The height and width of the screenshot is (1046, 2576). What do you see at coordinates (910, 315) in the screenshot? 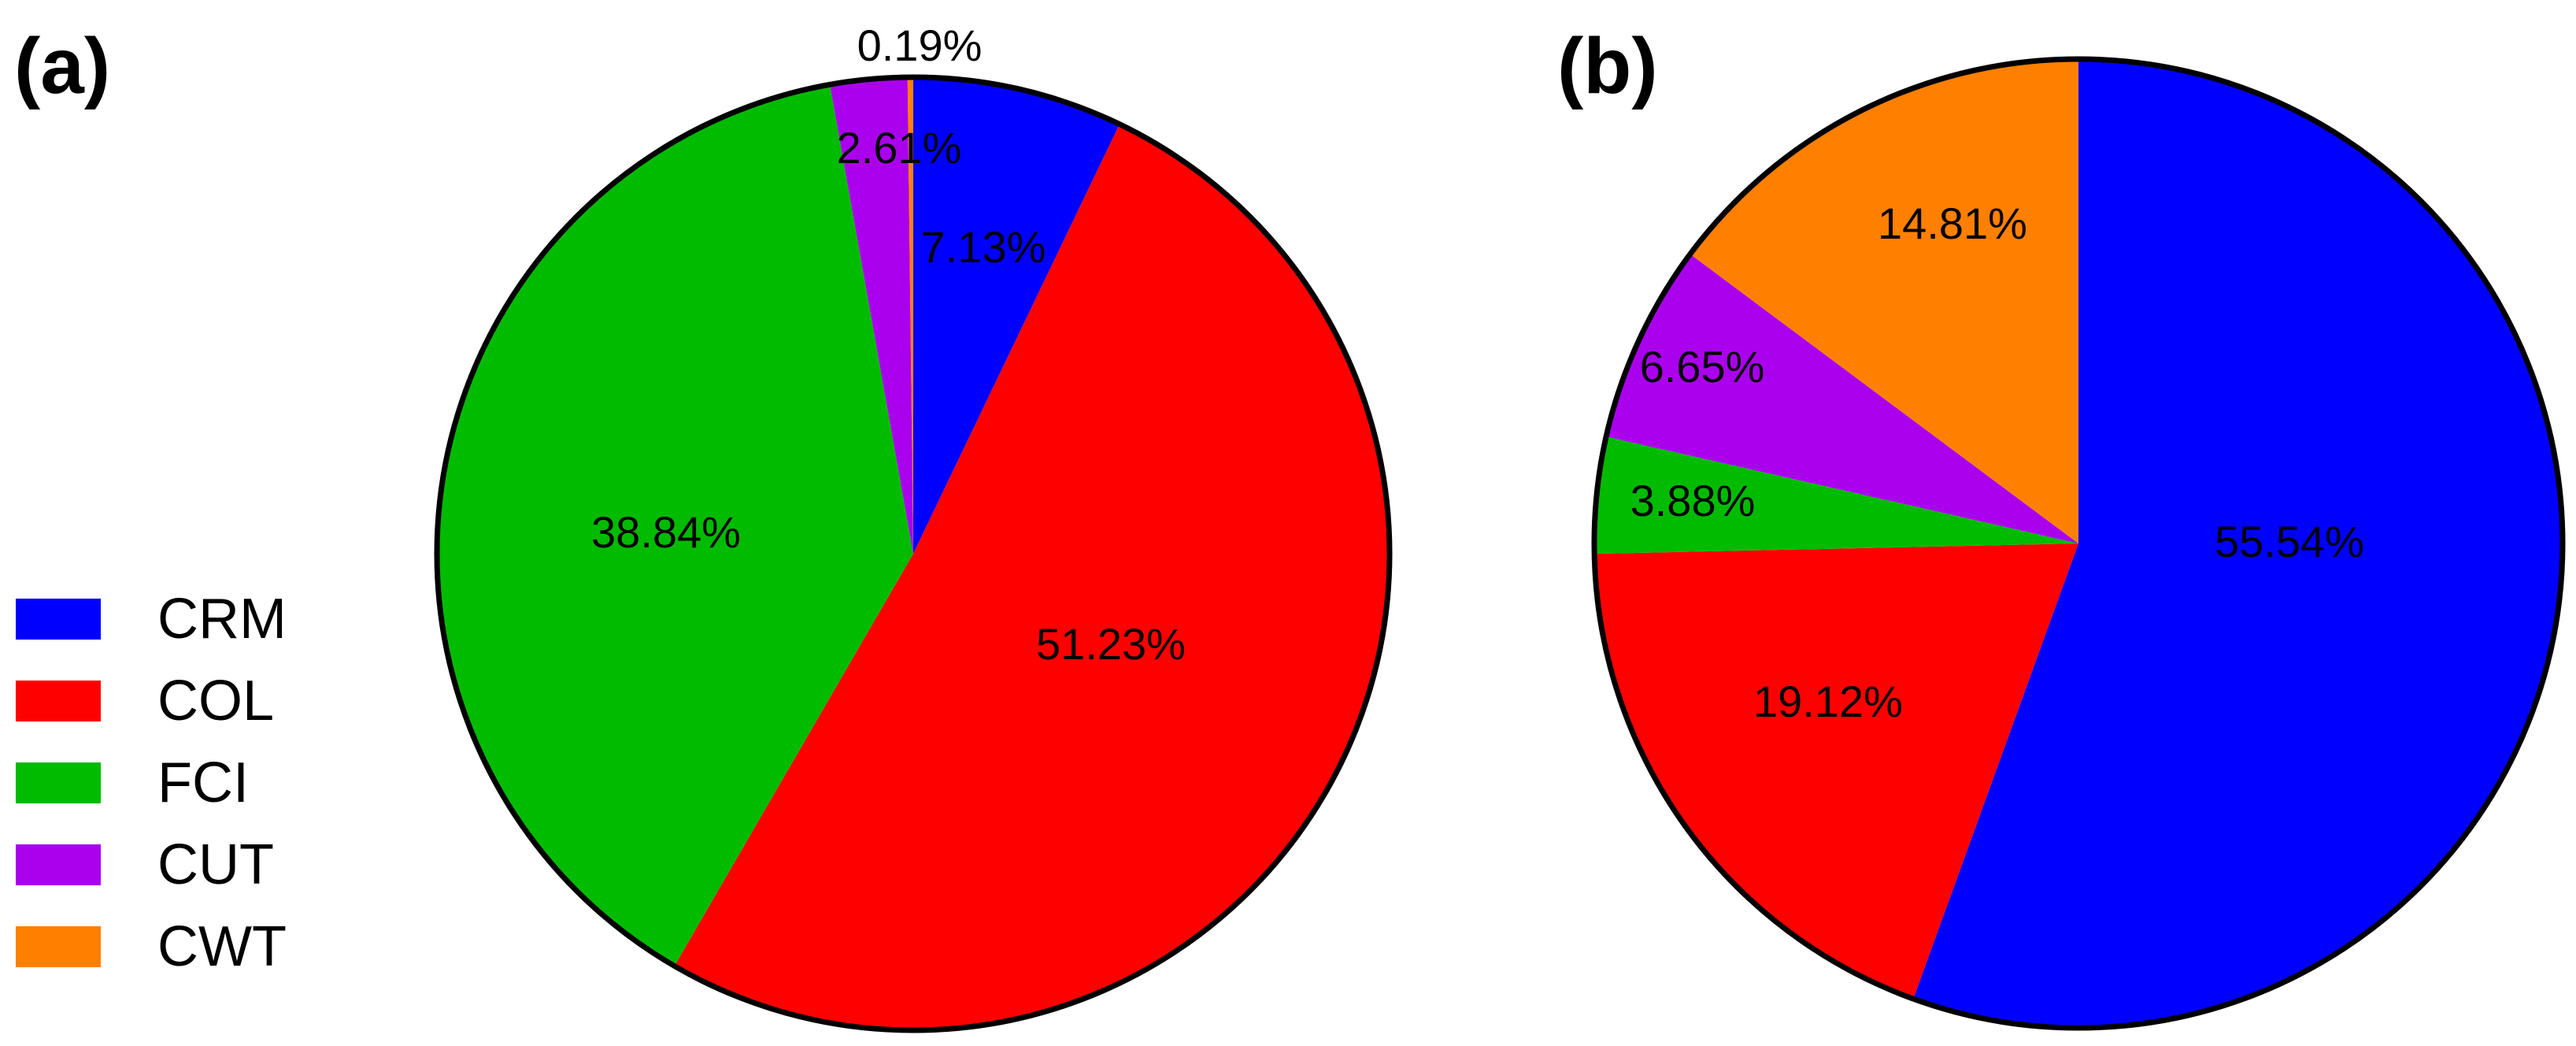
I see `pie-a-slice-cwt` at bounding box center [910, 315].